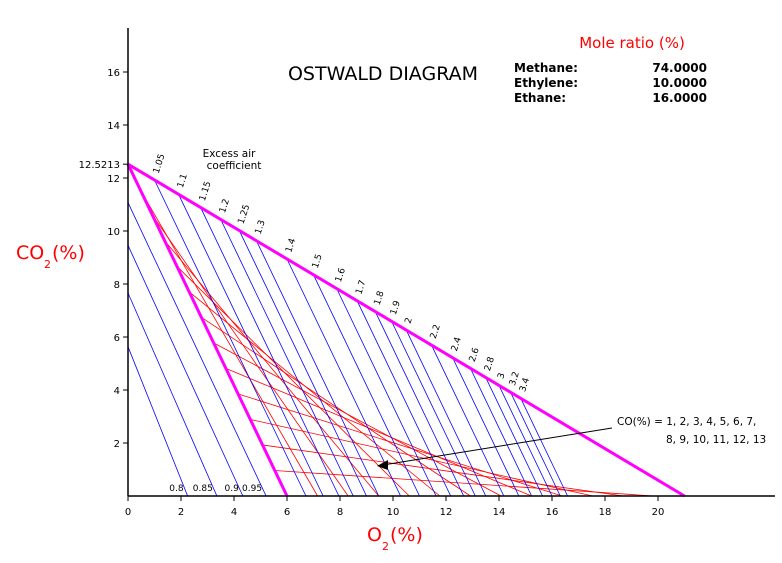  Describe the element at coordinates (160, 164) in the screenshot. I see `excess-air-label: 1.05` at that location.